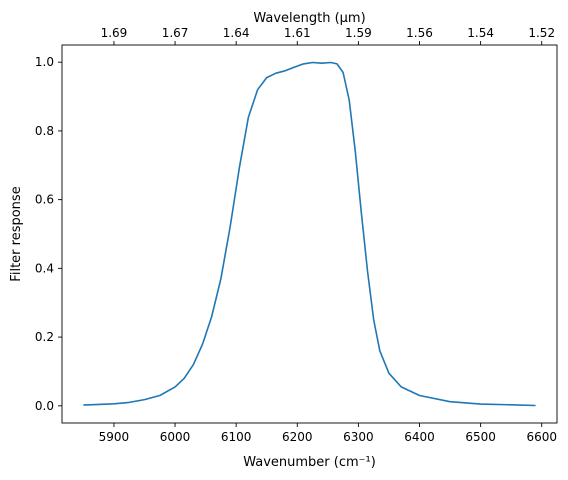 The width and height of the screenshot is (568, 480). Describe the element at coordinates (297, 437) in the screenshot. I see `x-tick-label: 6200` at that location.